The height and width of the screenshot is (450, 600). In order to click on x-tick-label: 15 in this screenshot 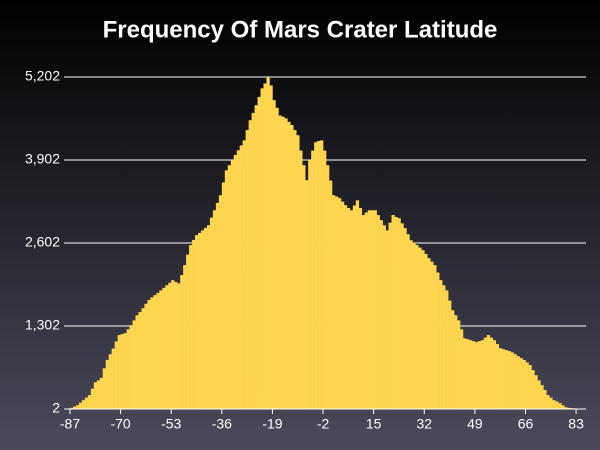, I will do `click(374, 424)`.